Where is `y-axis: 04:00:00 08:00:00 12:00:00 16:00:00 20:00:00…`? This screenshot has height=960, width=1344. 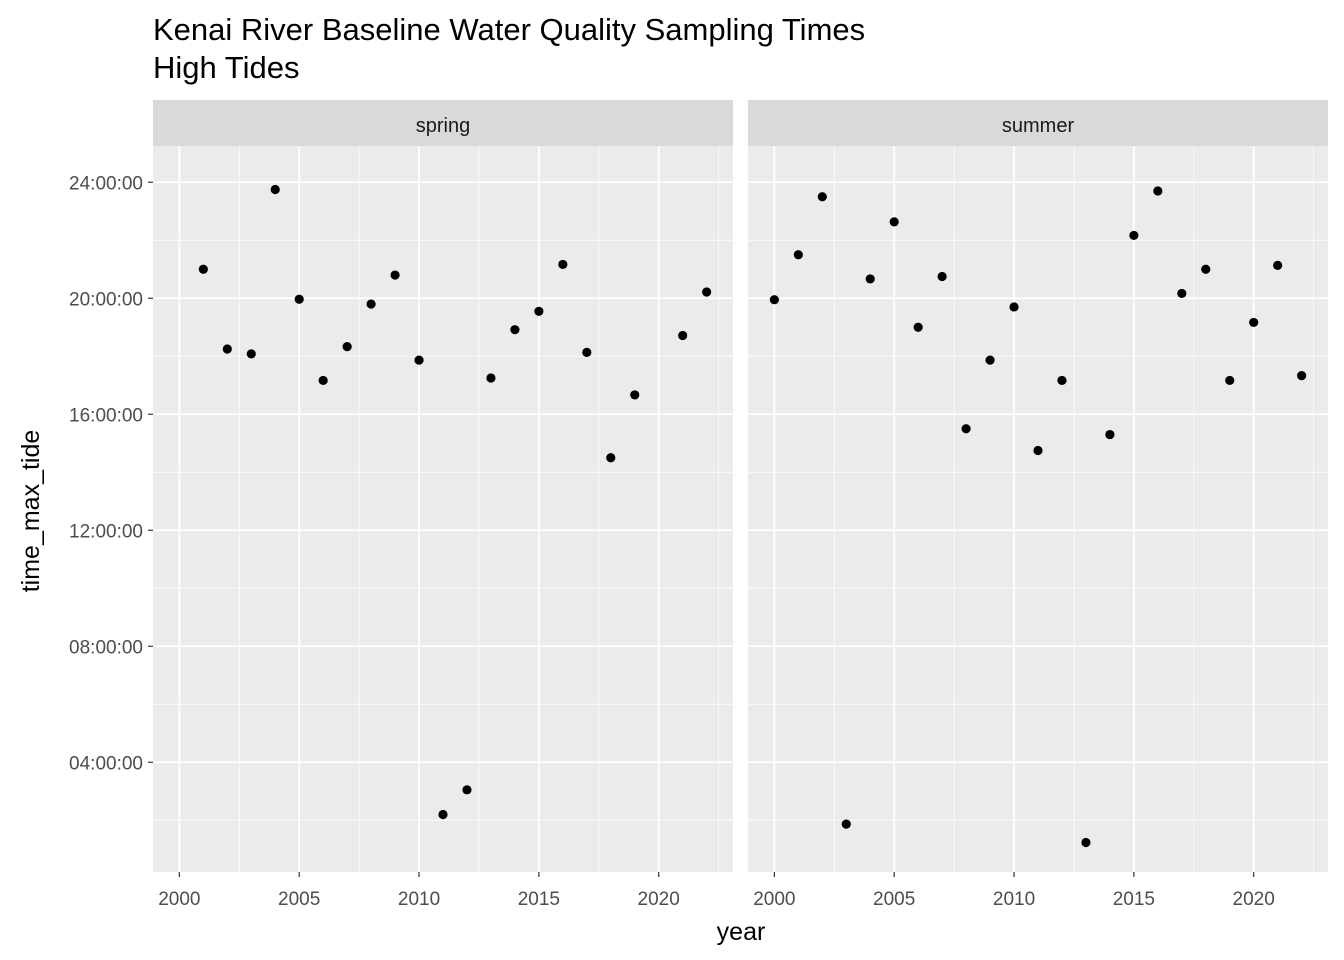
y-axis: 04:00:00 08:00:00 12:00:00 16:00:00 20:00:00… is located at coordinates (111, 473).